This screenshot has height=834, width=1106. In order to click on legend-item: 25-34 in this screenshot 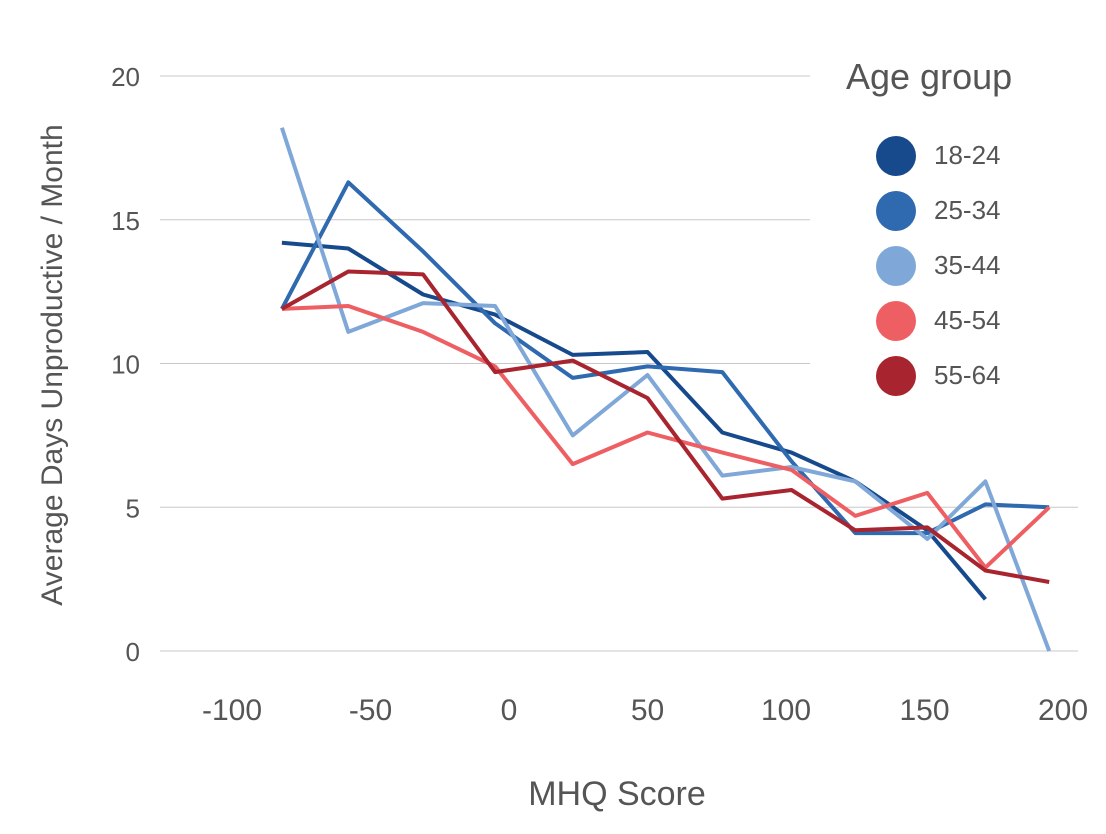, I will do `click(966, 210)`.